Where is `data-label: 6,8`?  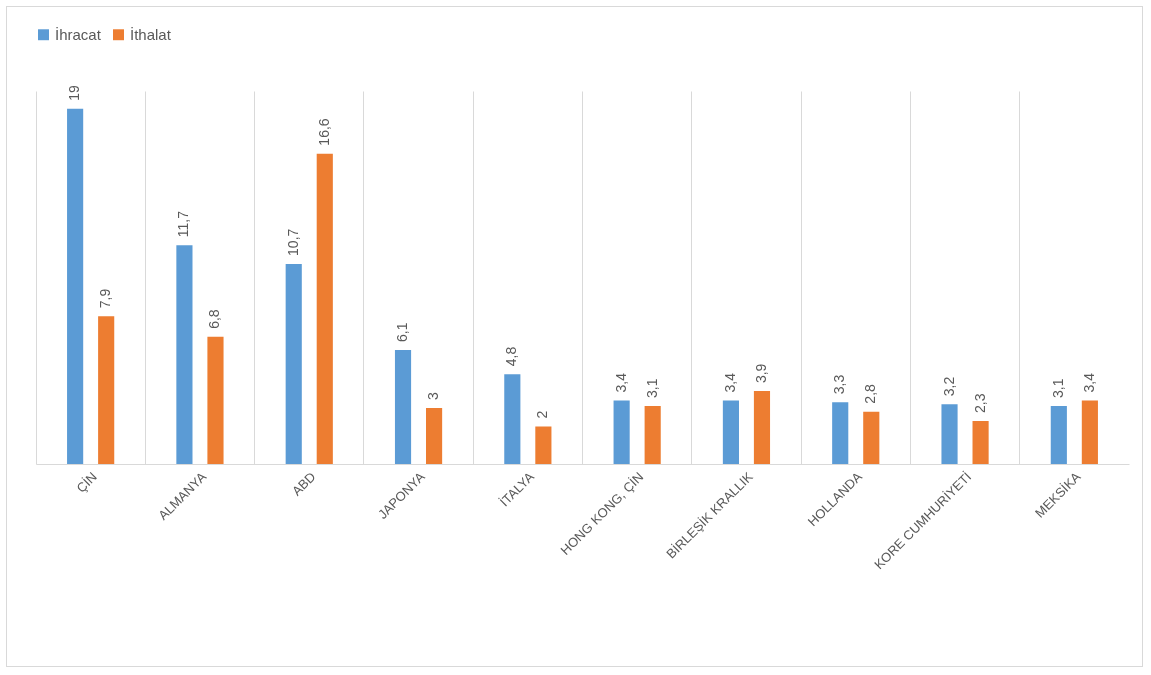 data-label: 6,8 is located at coordinates (214, 319).